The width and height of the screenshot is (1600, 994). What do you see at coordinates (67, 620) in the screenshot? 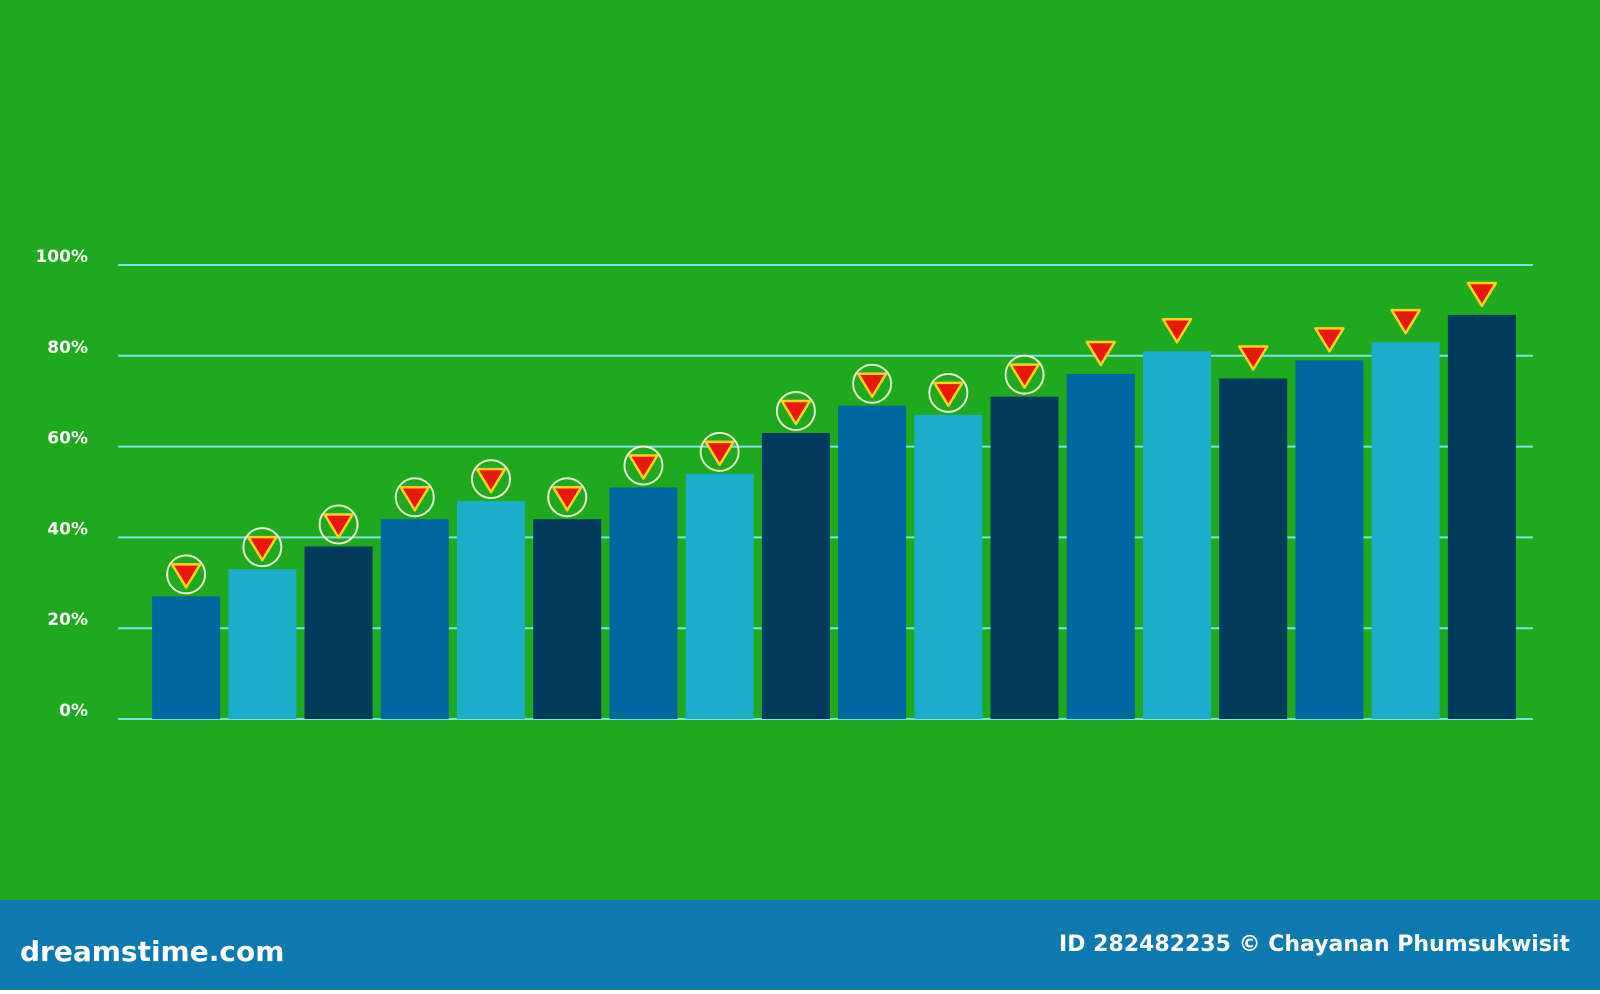
I see `y-tick-label: 20%` at bounding box center [67, 620].